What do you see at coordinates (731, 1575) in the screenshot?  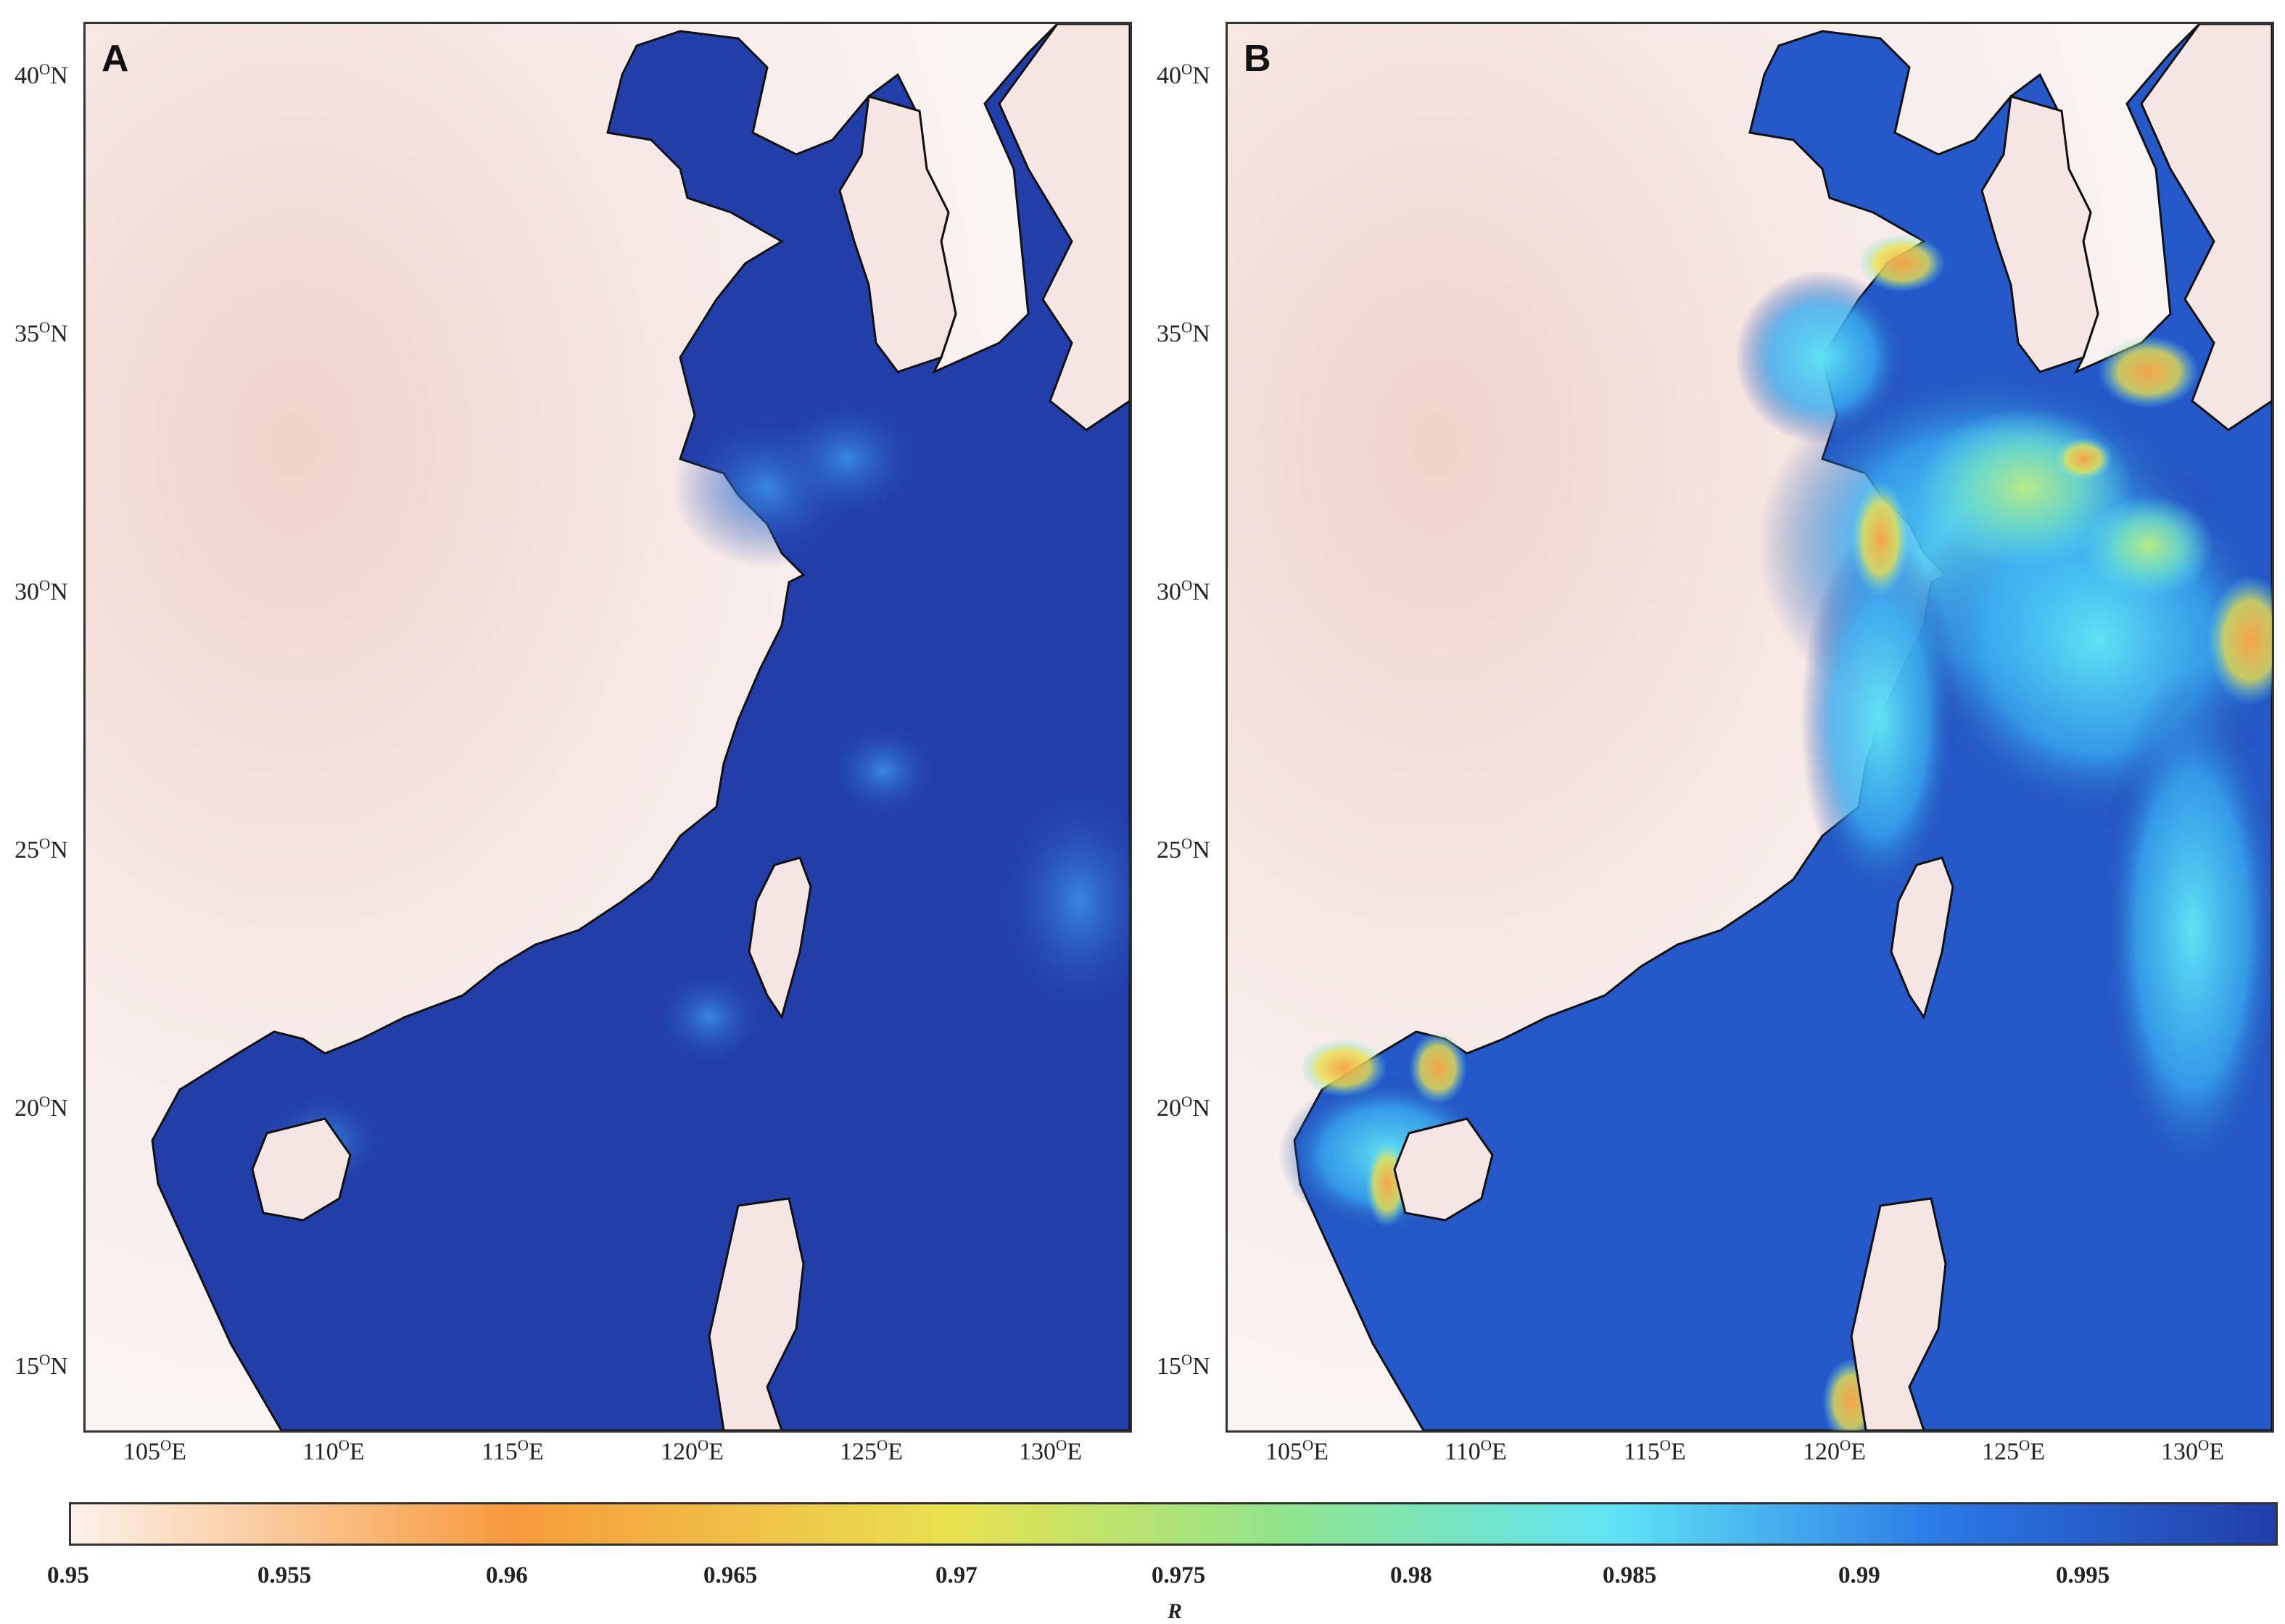 I see `colorbar-tick: 0.965` at bounding box center [731, 1575].